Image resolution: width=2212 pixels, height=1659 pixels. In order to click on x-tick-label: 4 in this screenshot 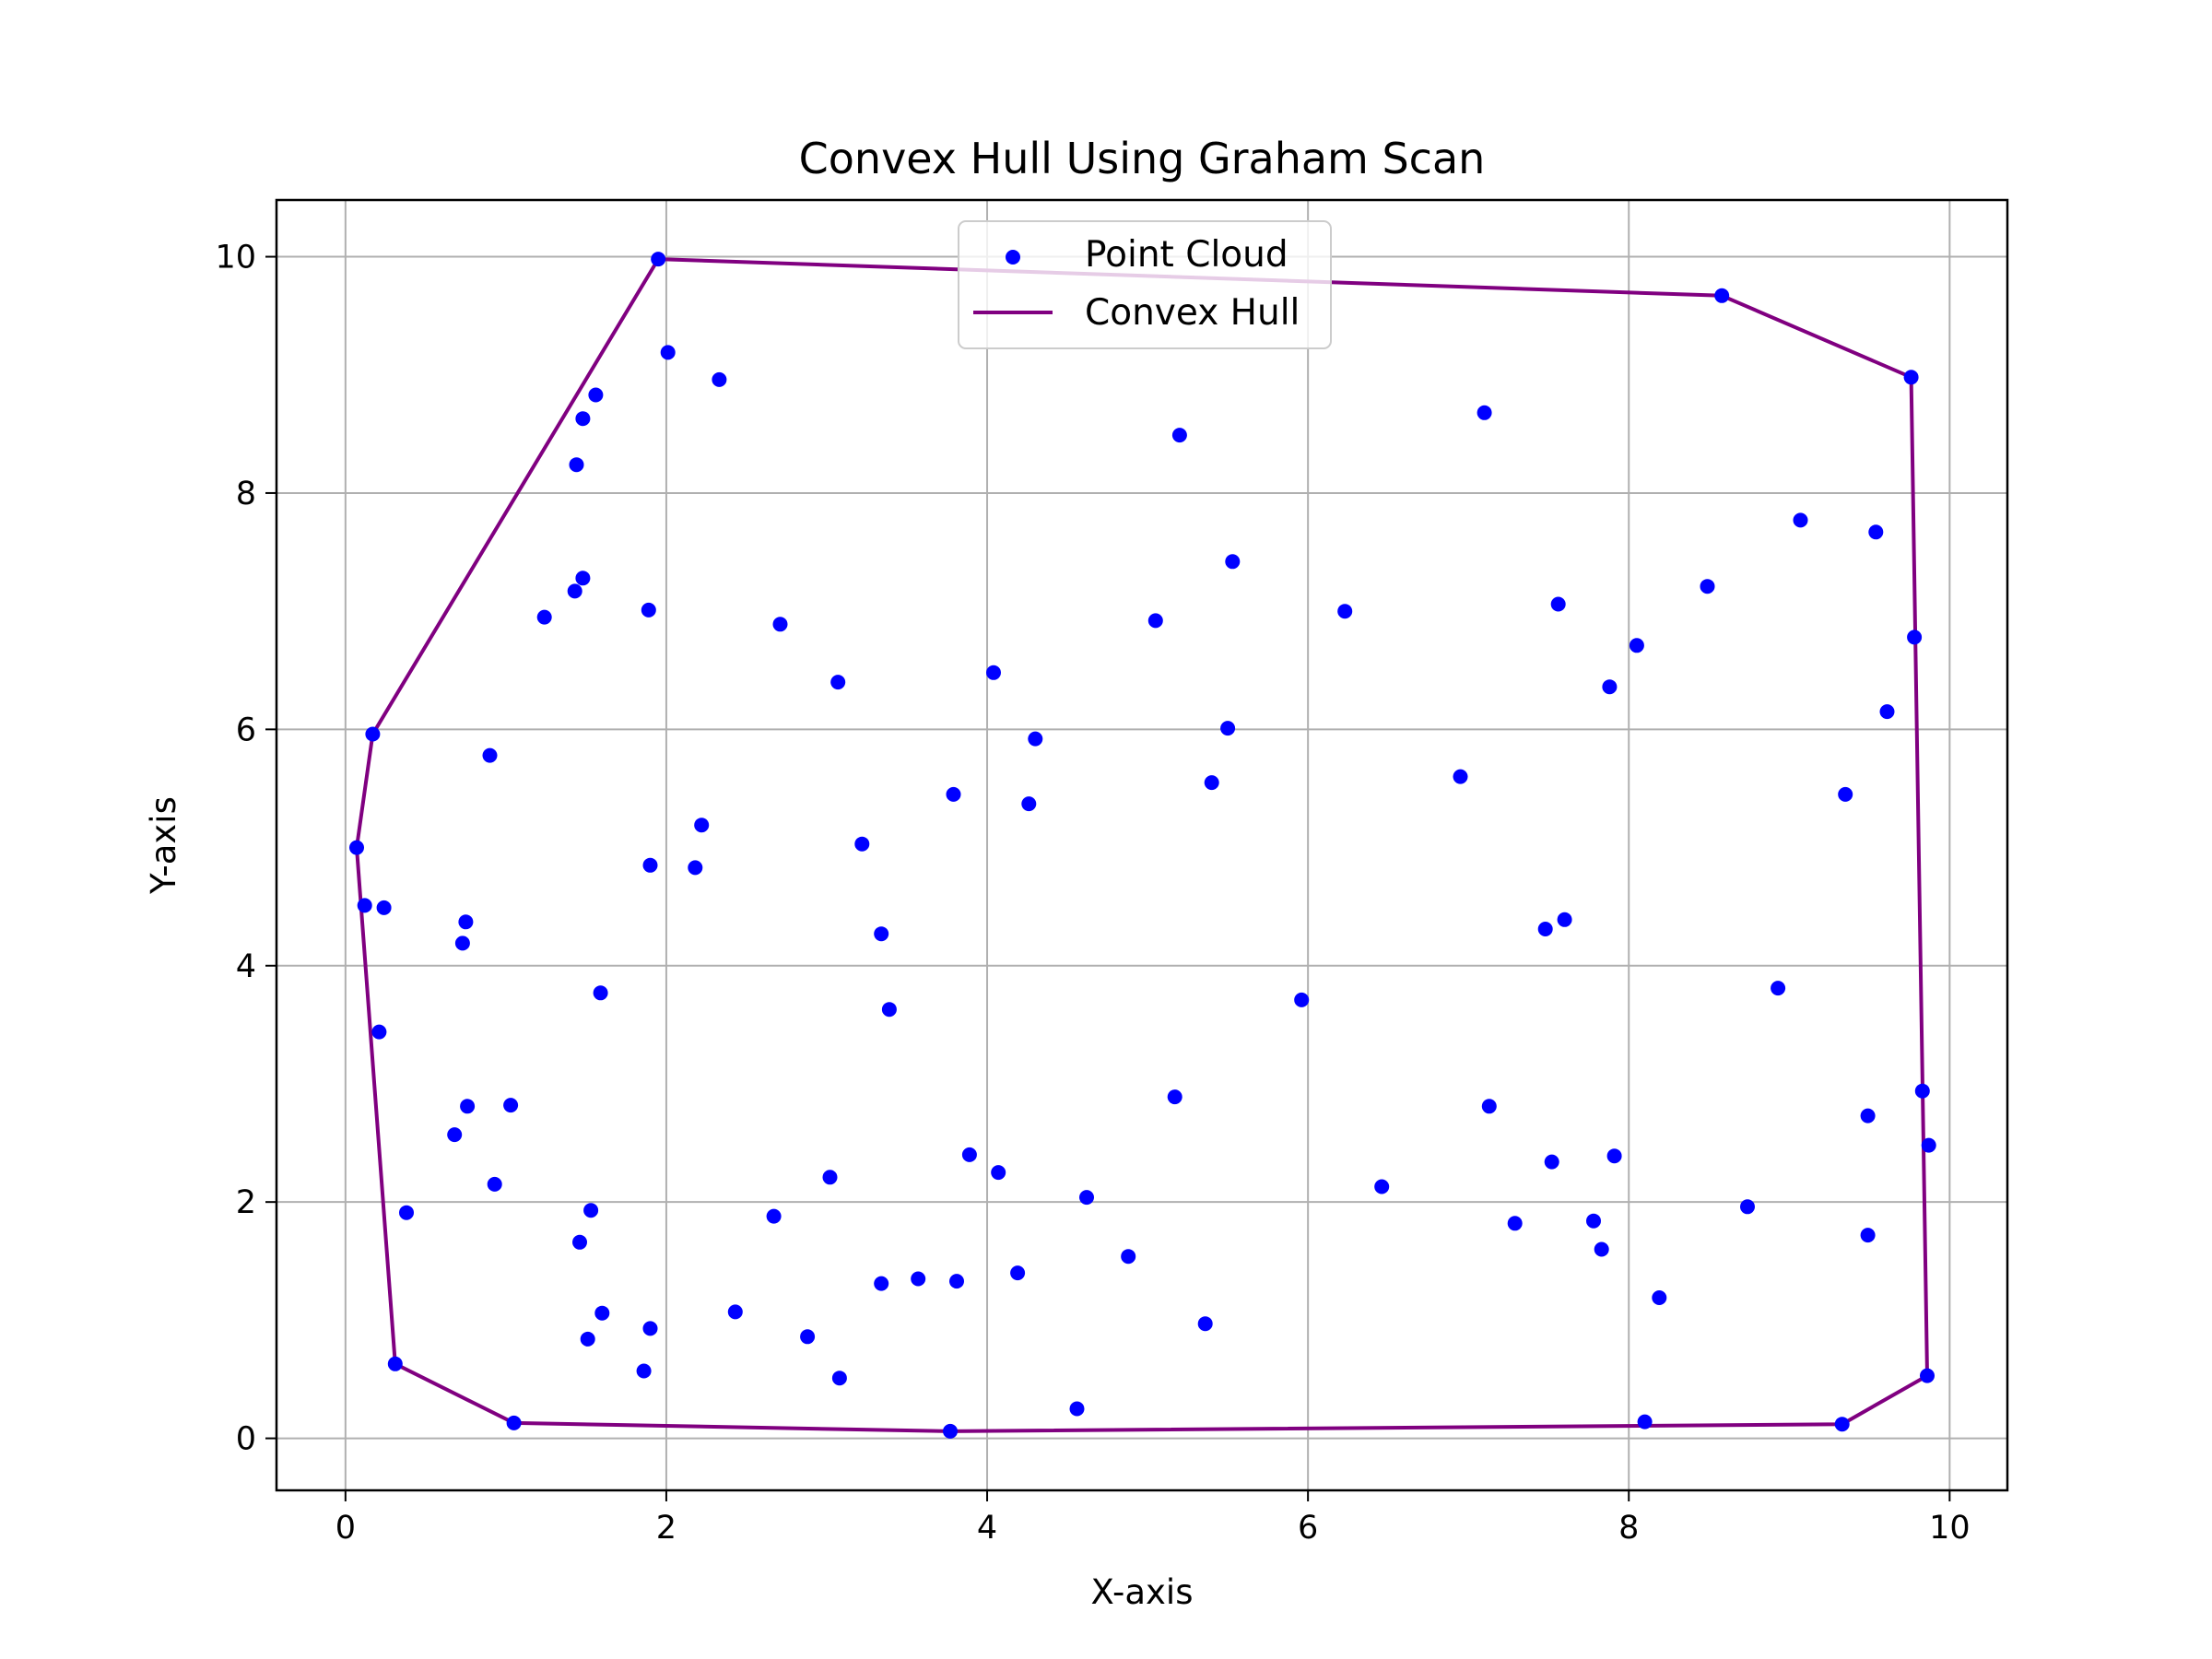, I will do `click(987, 1528)`.